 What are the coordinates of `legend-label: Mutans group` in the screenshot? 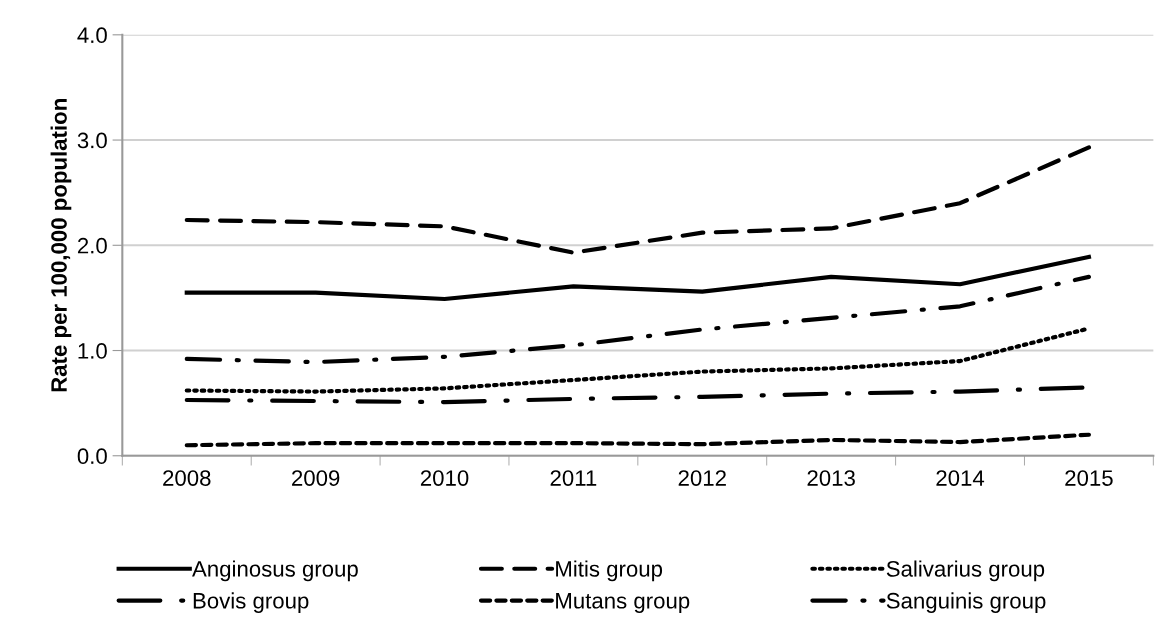 It's located at (623, 603).